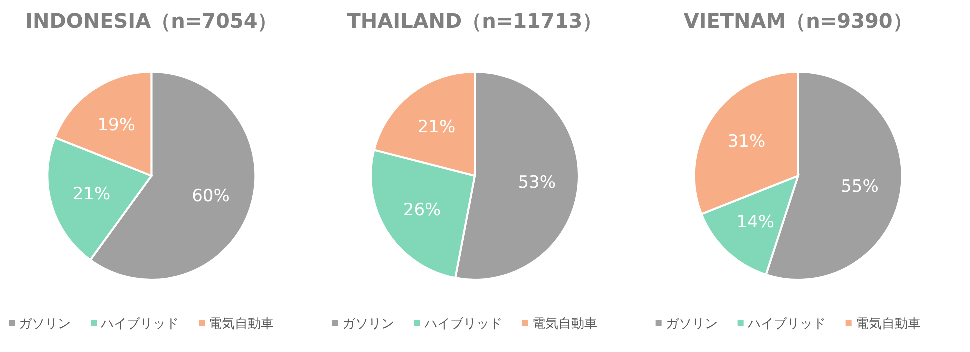 The width and height of the screenshot is (970, 352). Describe the element at coordinates (475, 21) in the screenshot. I see `chart-title: THAILAND（n=11713）` at that location.